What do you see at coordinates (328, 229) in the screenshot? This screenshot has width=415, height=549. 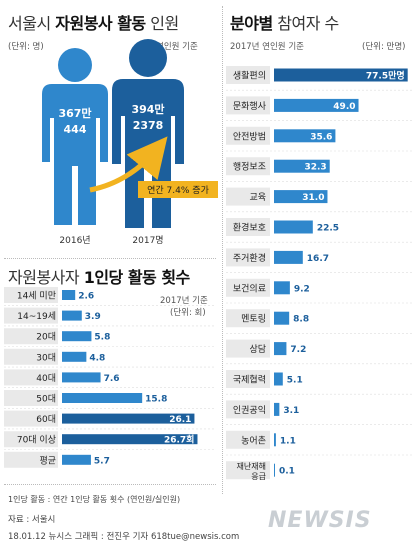 I see `field-value-label: 22.5` at bounding box center [328, 229].